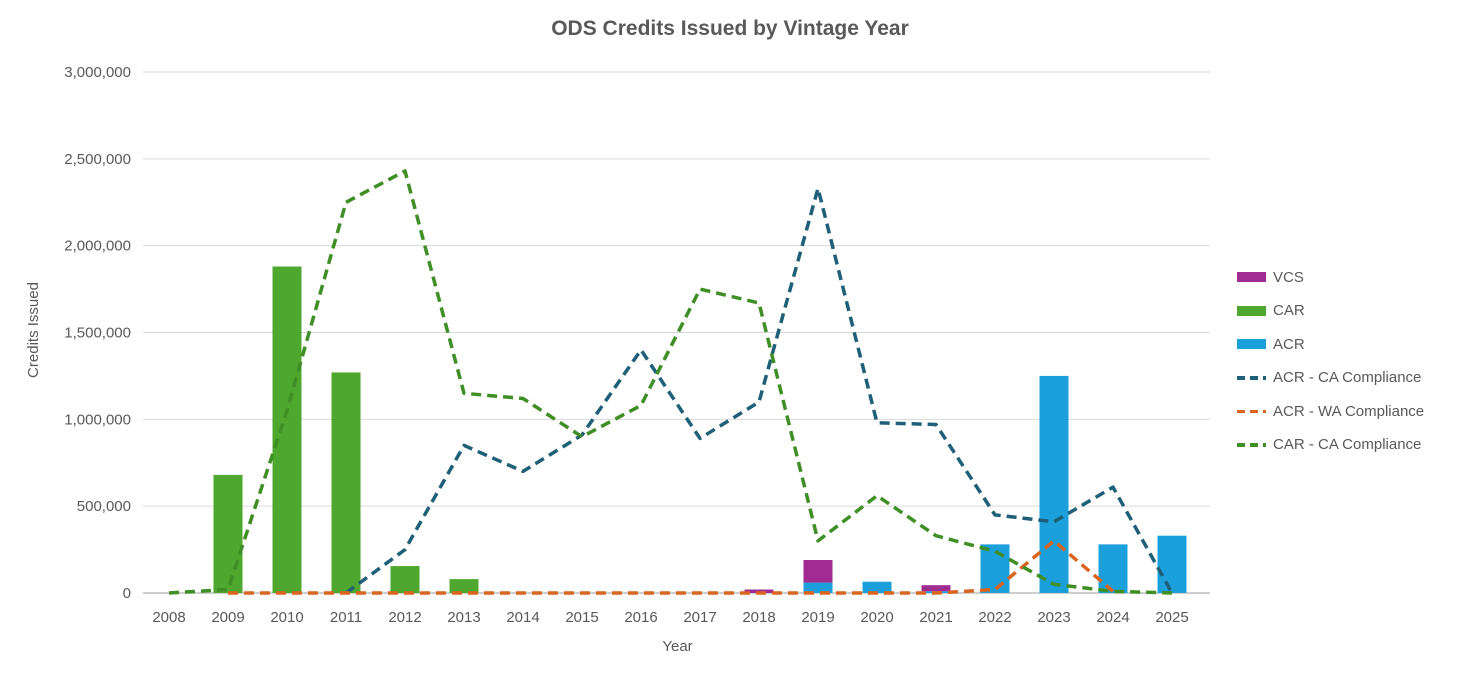 The image size is (1473, 683). What do you see at coordinates (1172, 564) in the screenshot?
I see `bar-acr-2025` at bounding box center [1172, 564].